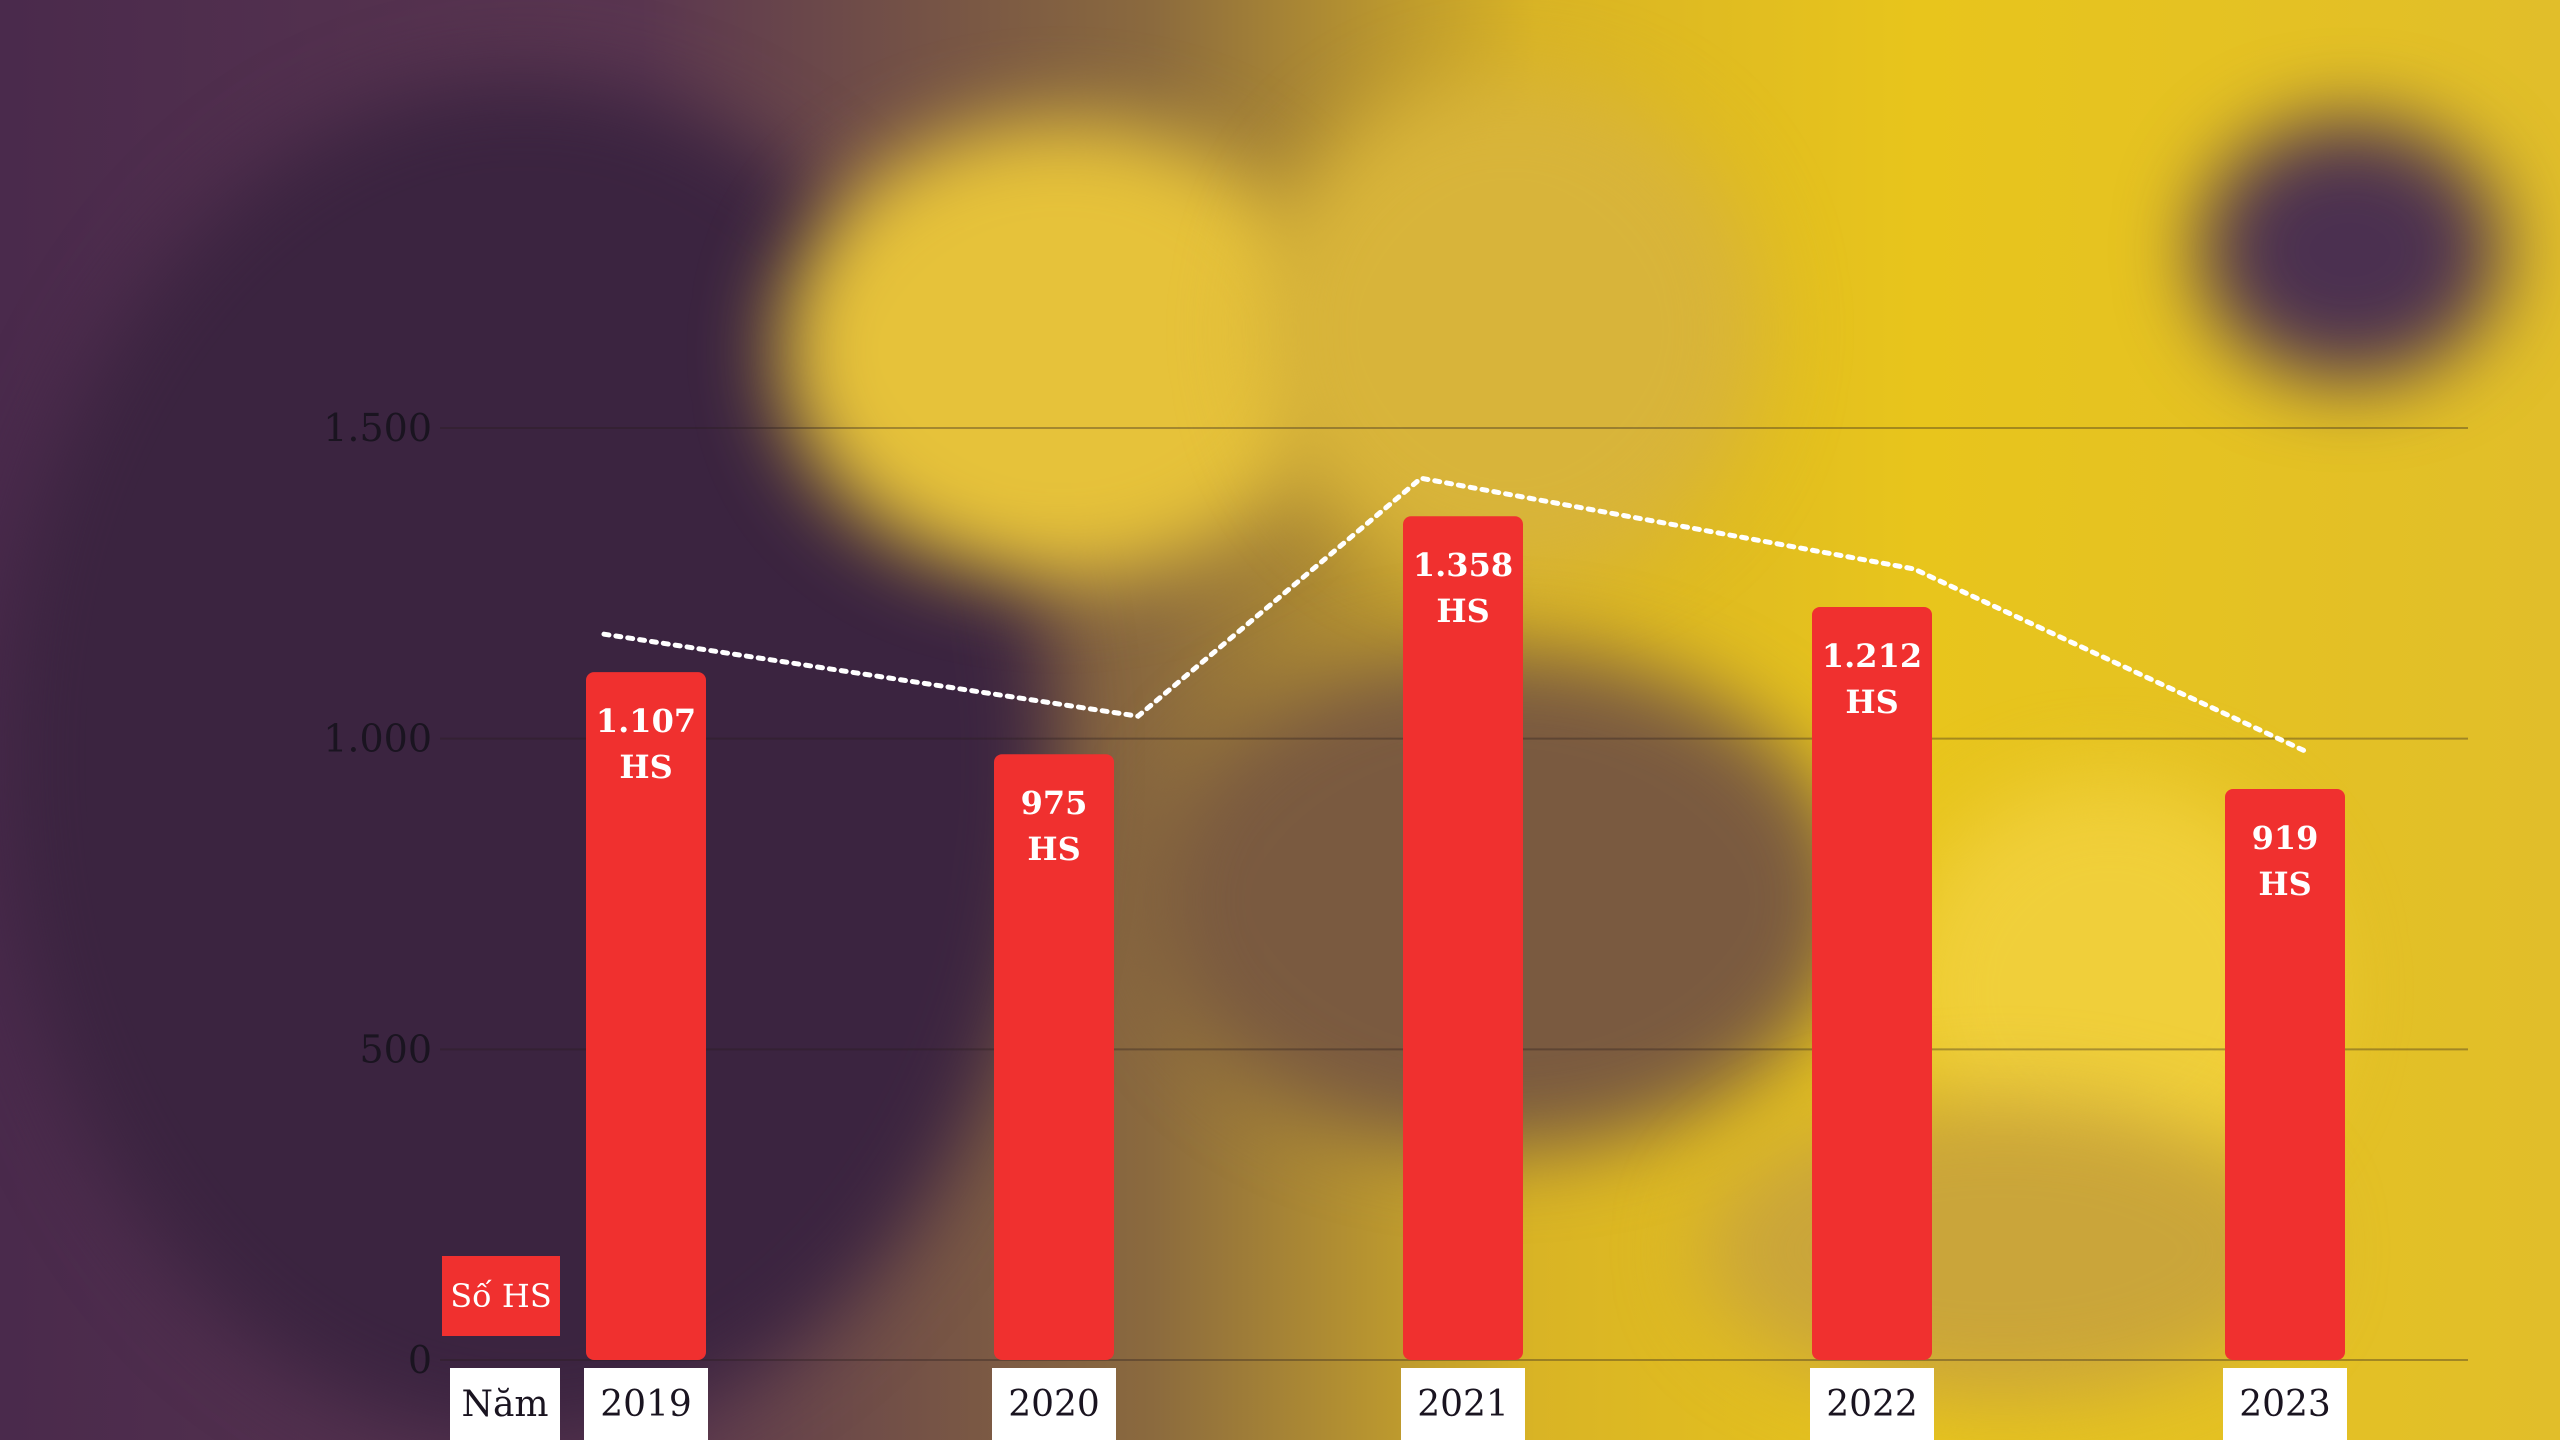  What do you see at coordinates (377, 739) in the screenshot?
I see `y-tick-label: 1.000` at bounding box center [377, 739].